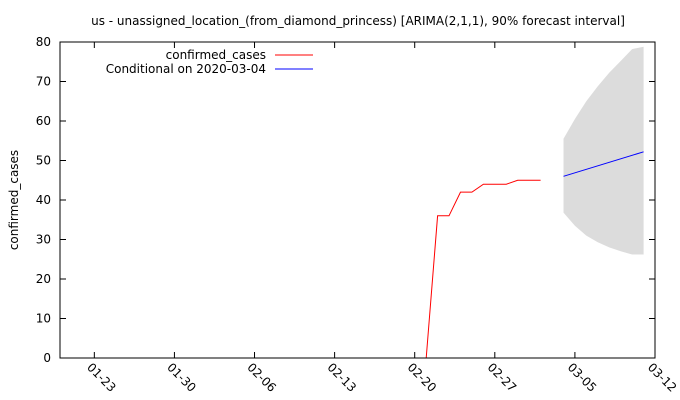  What do you see at coordinates (582, 377) in the screenshot?
I see `x-tick-label: 03-05` at bounding box center [582, 377].